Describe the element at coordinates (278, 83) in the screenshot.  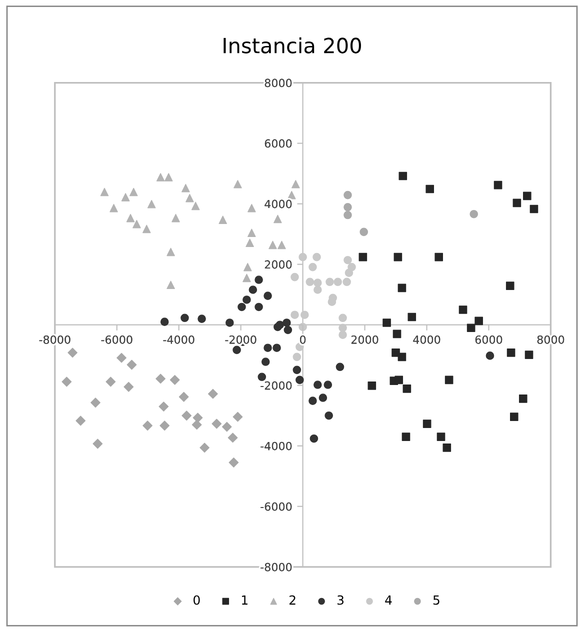
I see `y-tick-label: 8000` at that location.